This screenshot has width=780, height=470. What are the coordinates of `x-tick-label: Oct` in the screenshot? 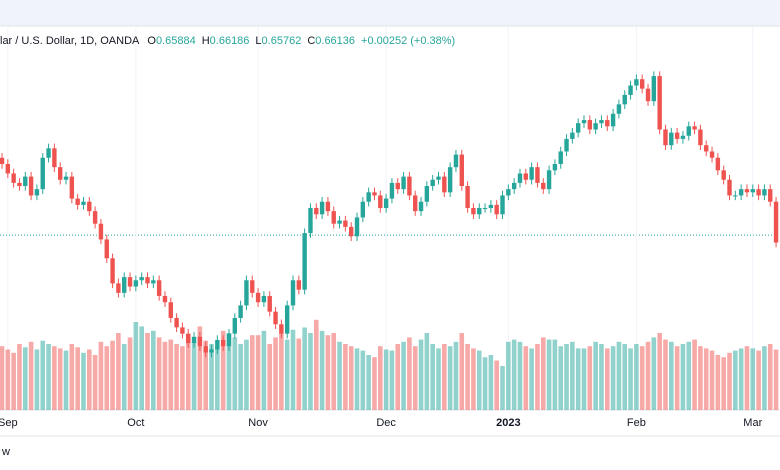 It's located at (135, 423).